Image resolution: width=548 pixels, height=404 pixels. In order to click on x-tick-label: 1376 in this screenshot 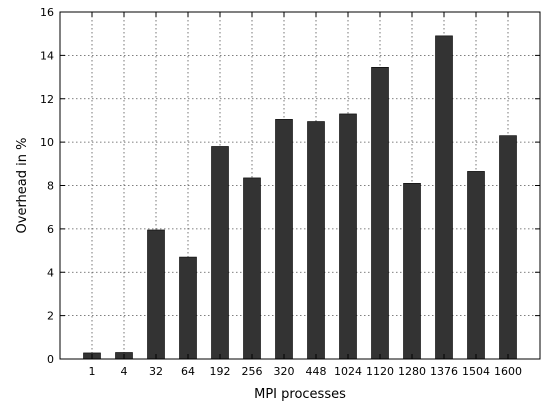, I will do `click(444, 371)`.